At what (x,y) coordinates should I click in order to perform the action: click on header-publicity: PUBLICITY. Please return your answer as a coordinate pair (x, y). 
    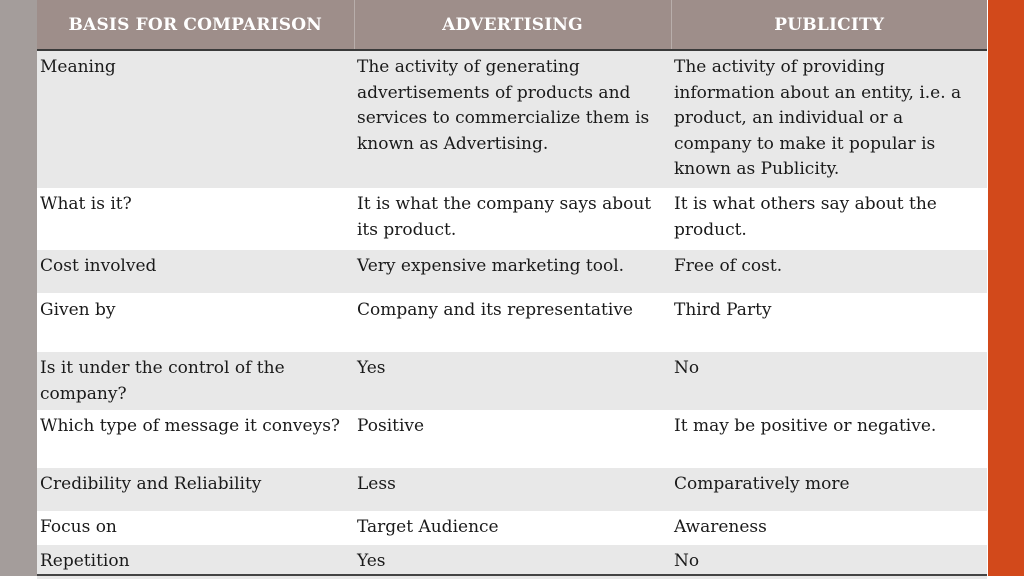
    Looking at the image, I should click on (829, 25).